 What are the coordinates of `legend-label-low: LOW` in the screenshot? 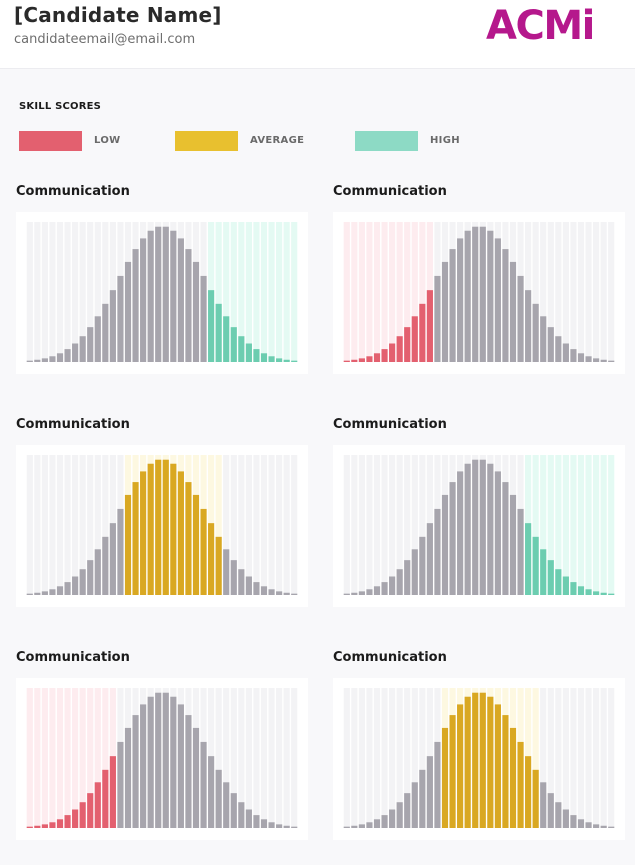 It's located at (107, 140).